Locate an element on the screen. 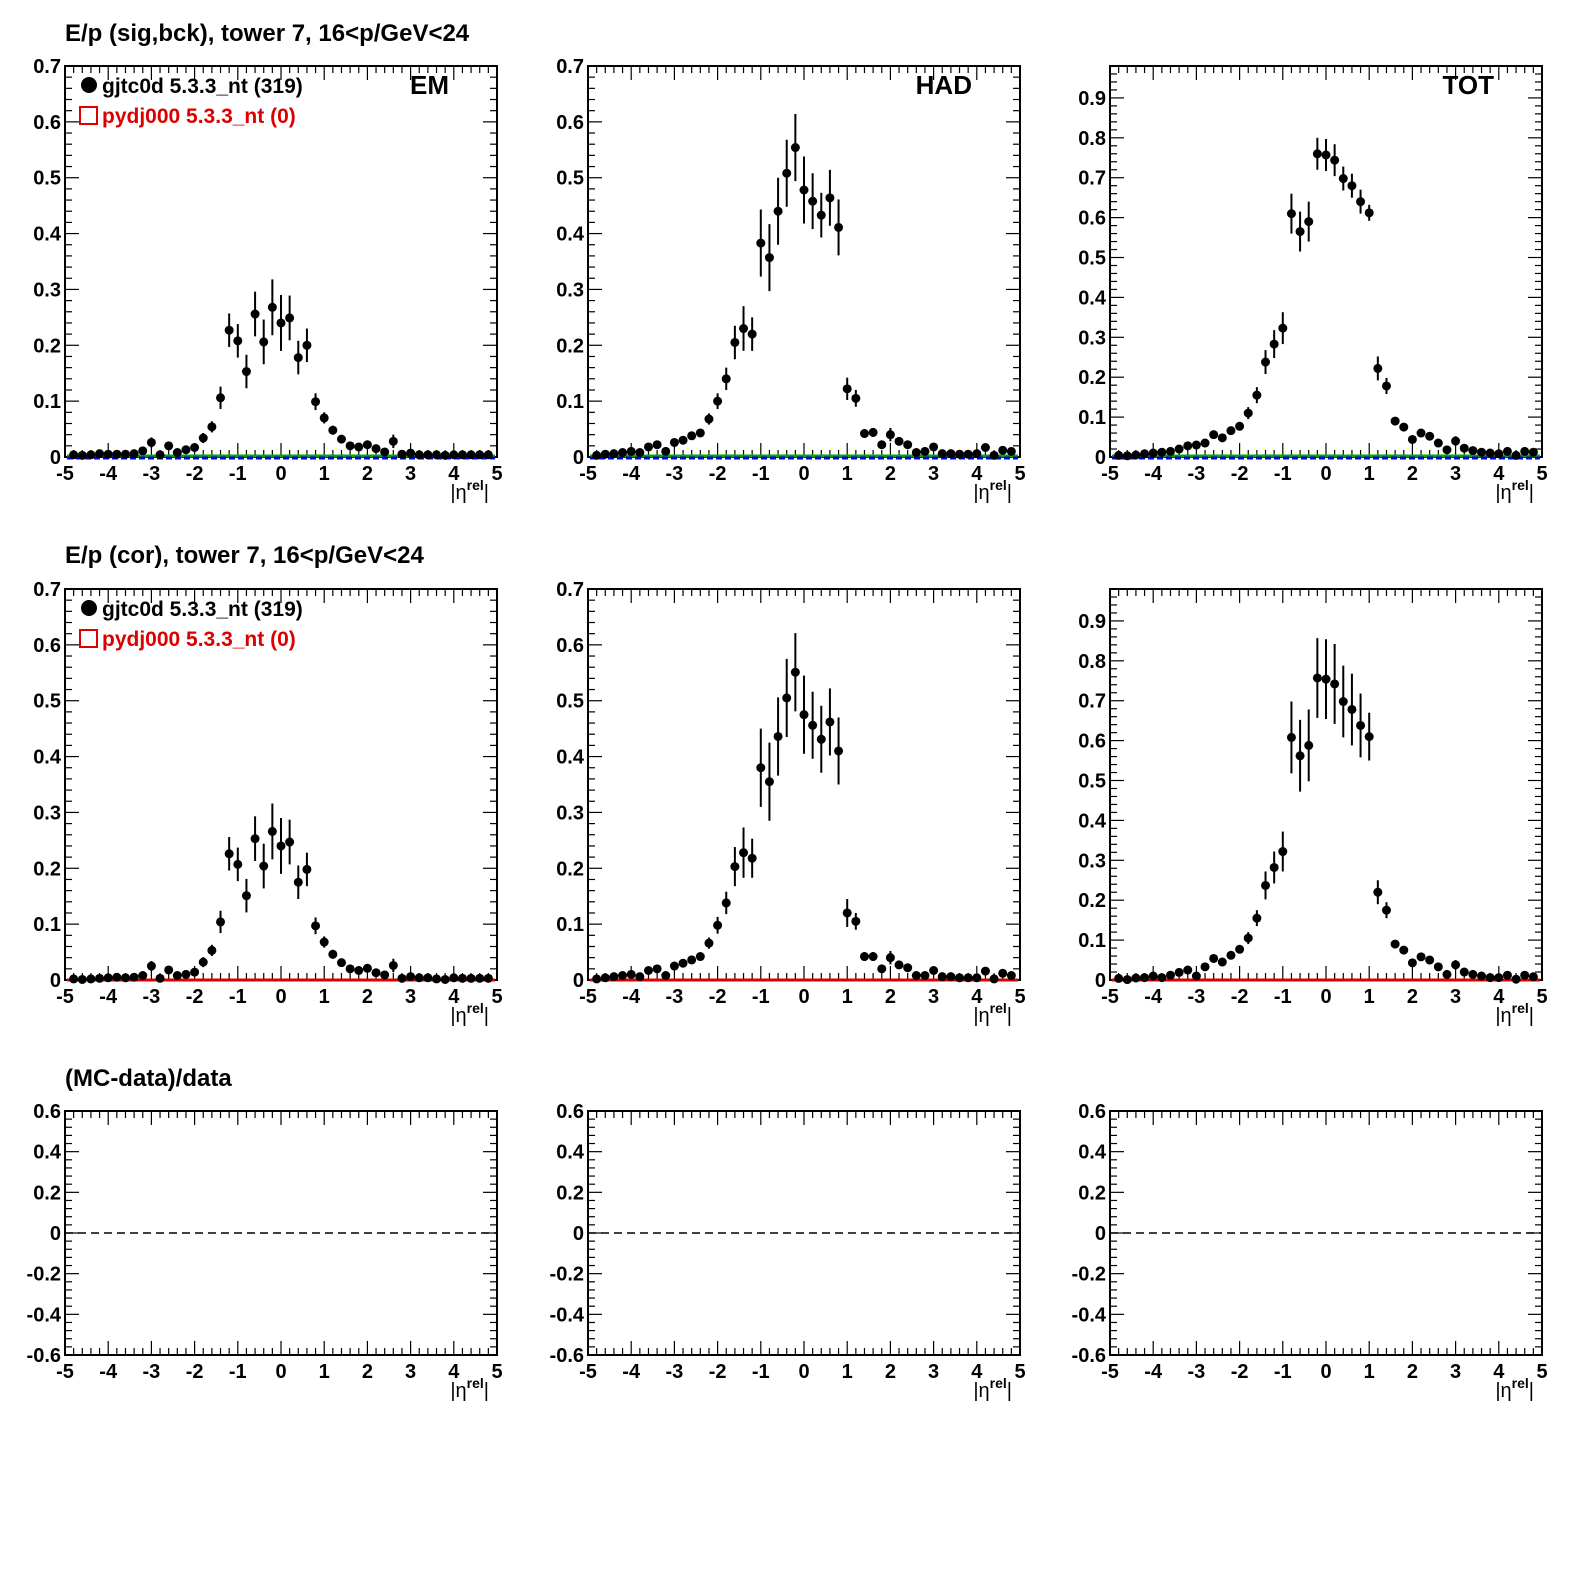 This screenshot has height=1575, width=1575. x-tick-label: -2 is located at coordinates (195, 474).